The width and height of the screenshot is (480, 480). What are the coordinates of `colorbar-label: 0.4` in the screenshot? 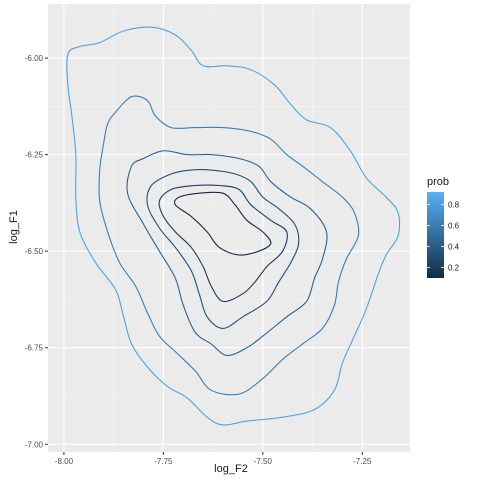 It's located at (454, 247).